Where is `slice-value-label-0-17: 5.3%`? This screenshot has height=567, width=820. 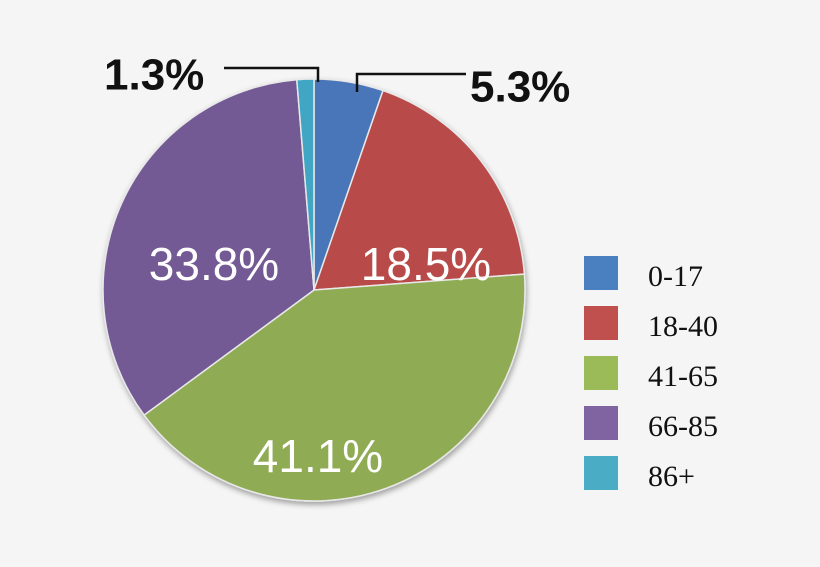
slice-value-label-0-17: 5.3% is located at coordinates (520, 87).